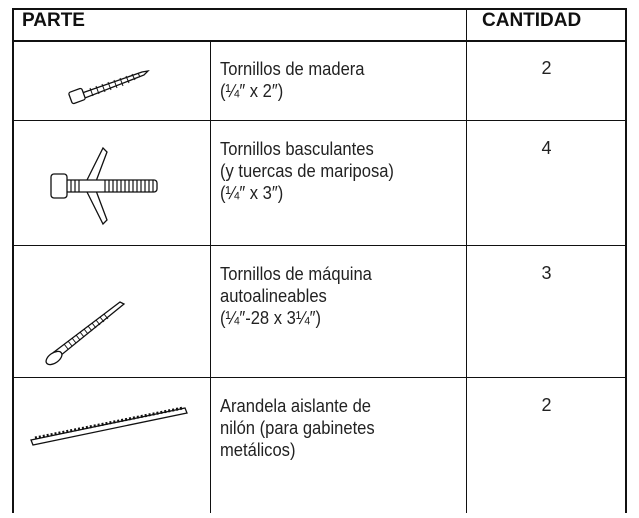 The height and width of the screenshot is (518, 639). Describe the element at coordinates (273, 296) in the screenshot. I see `description-line: autoalineables` at that location.